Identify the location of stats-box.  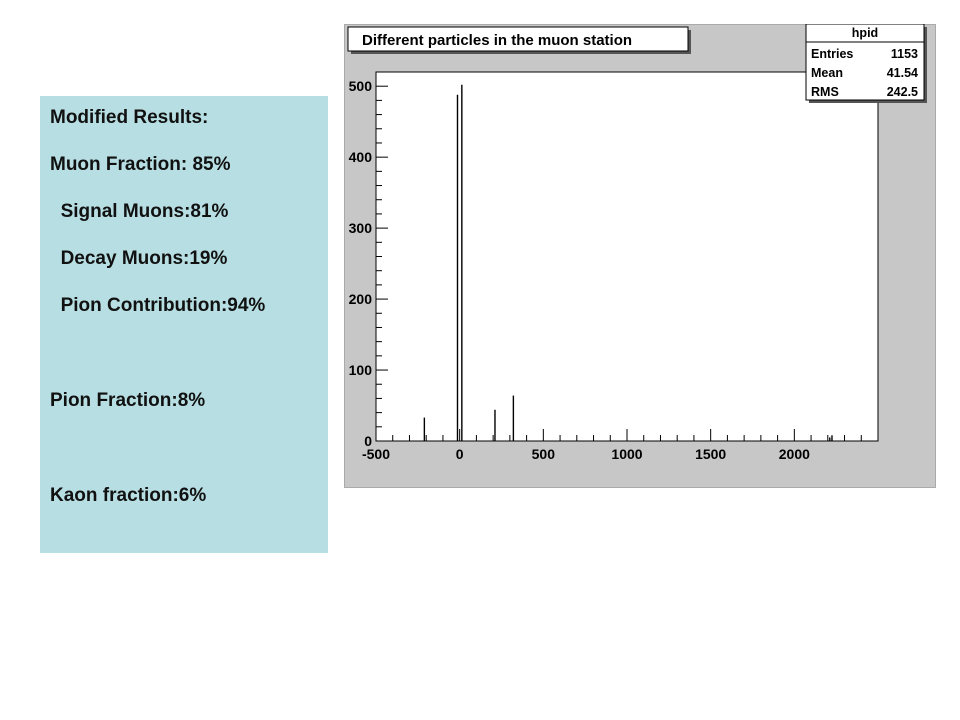
(865, 62).